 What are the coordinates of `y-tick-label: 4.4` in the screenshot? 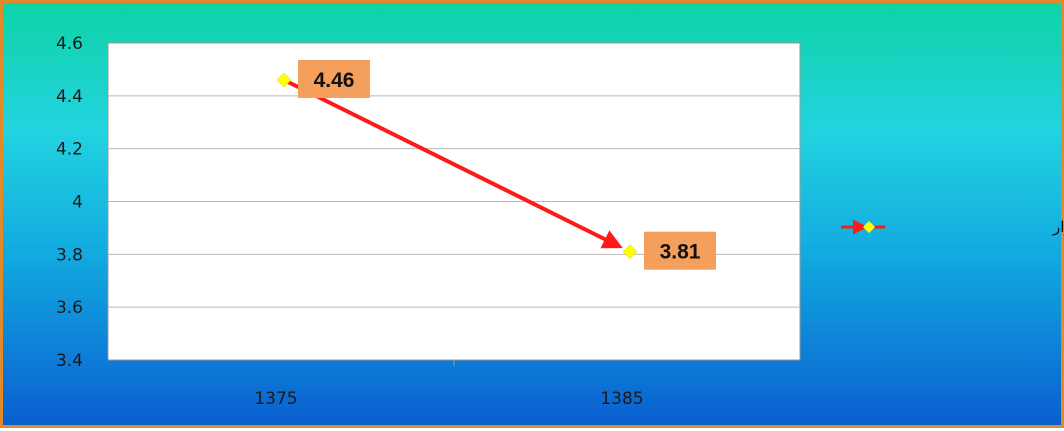 It's located at (69, 97).